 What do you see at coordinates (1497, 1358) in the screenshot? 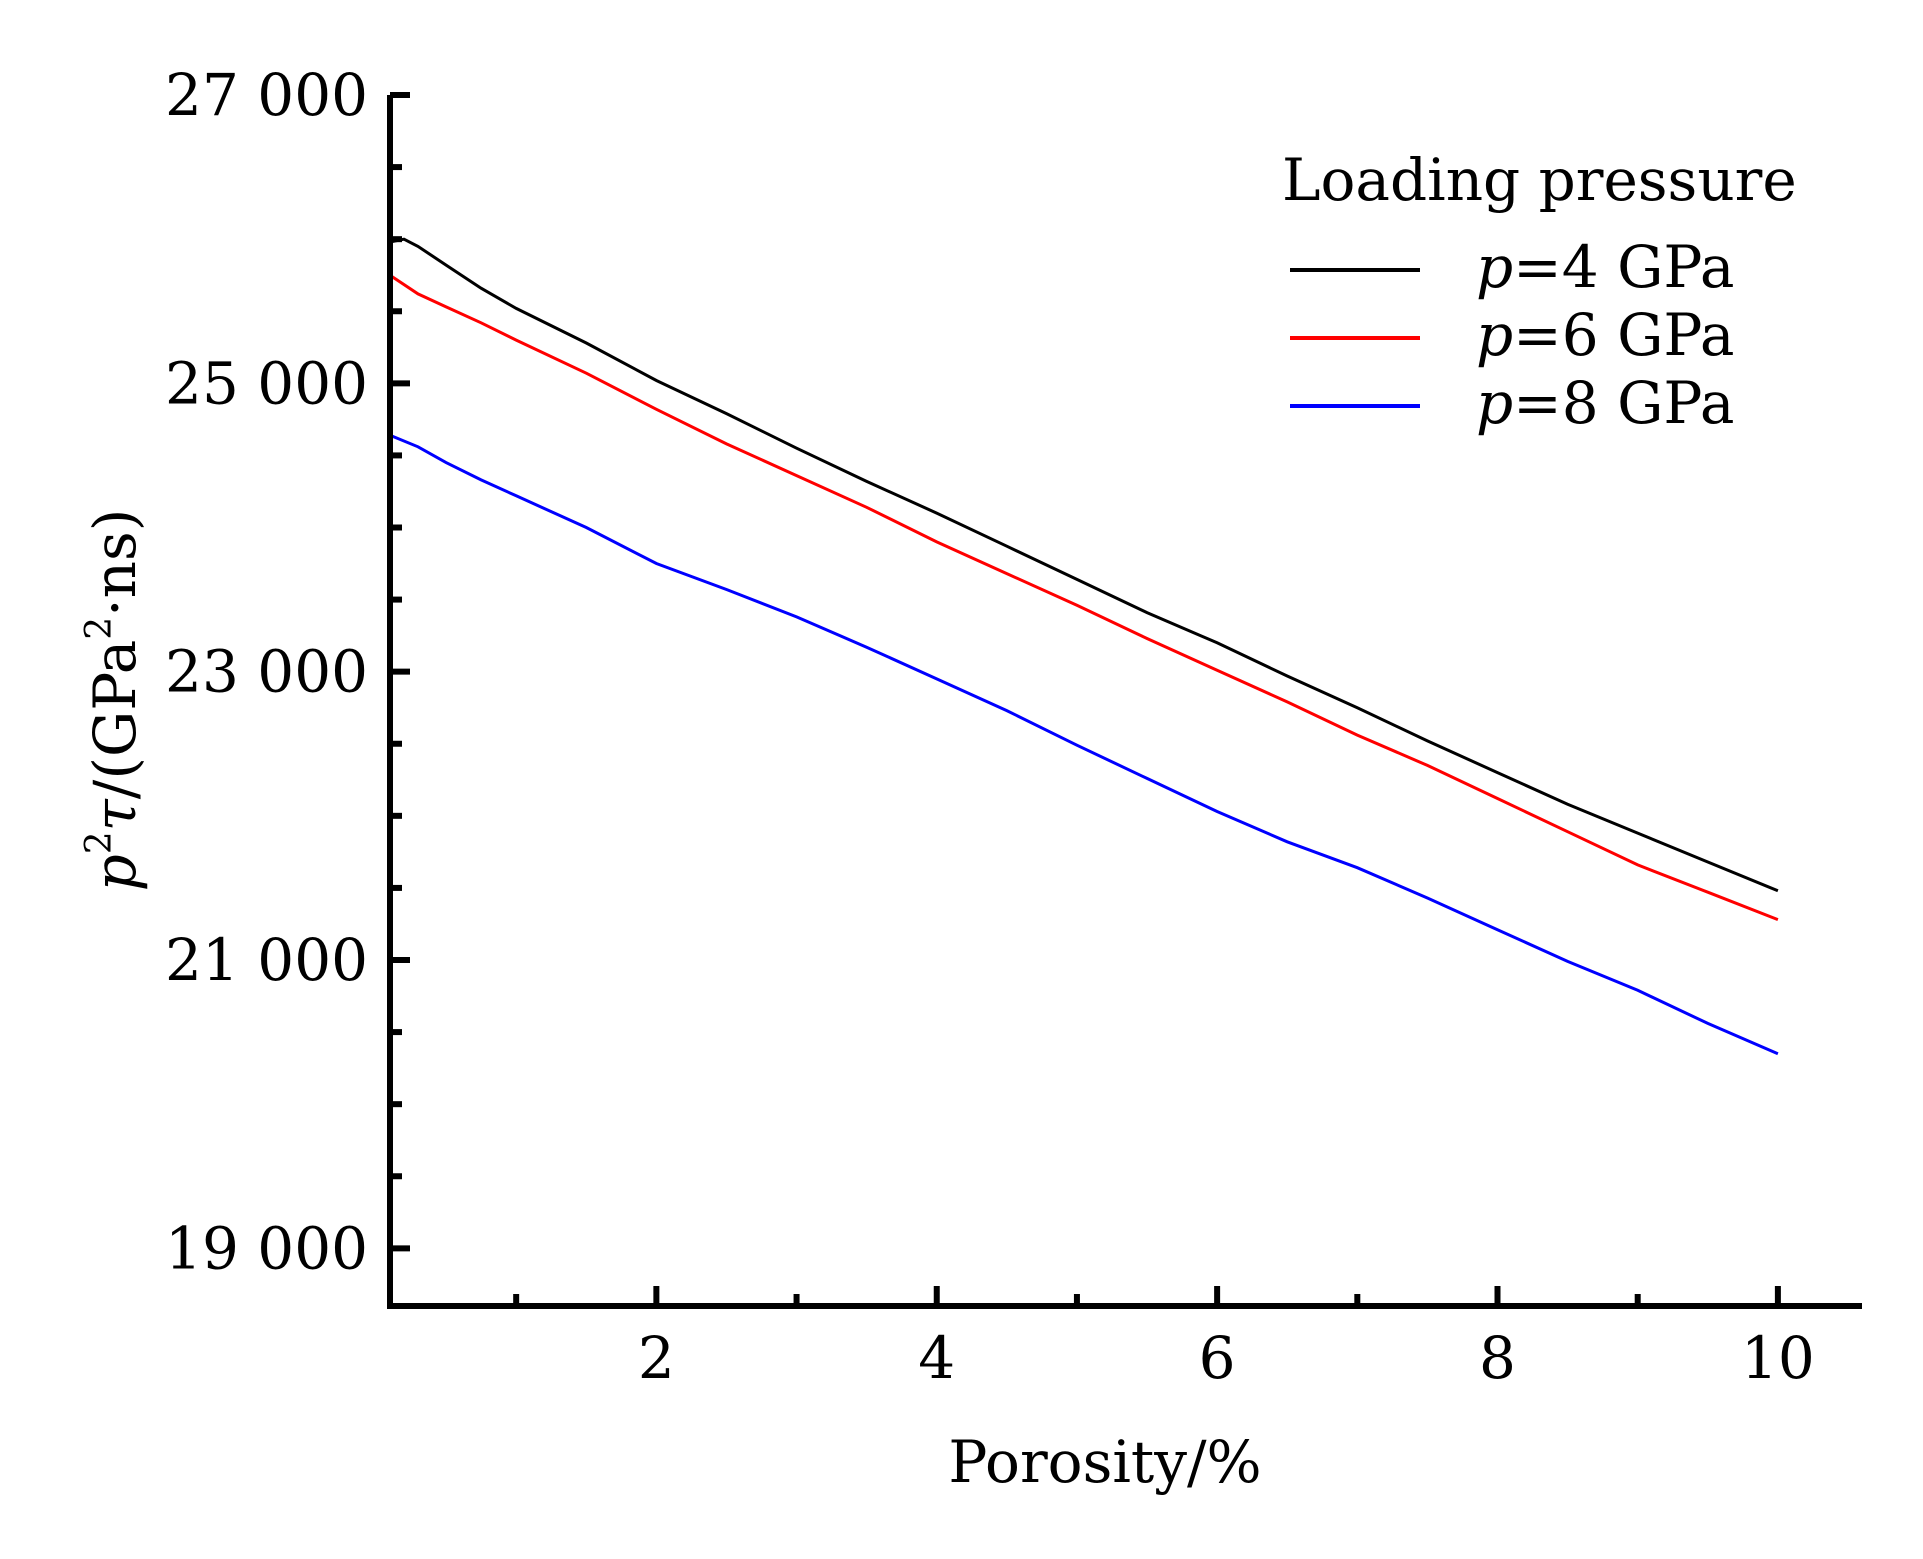
I see `x-tick-label: 8` at bounding box center [1497, 1358].